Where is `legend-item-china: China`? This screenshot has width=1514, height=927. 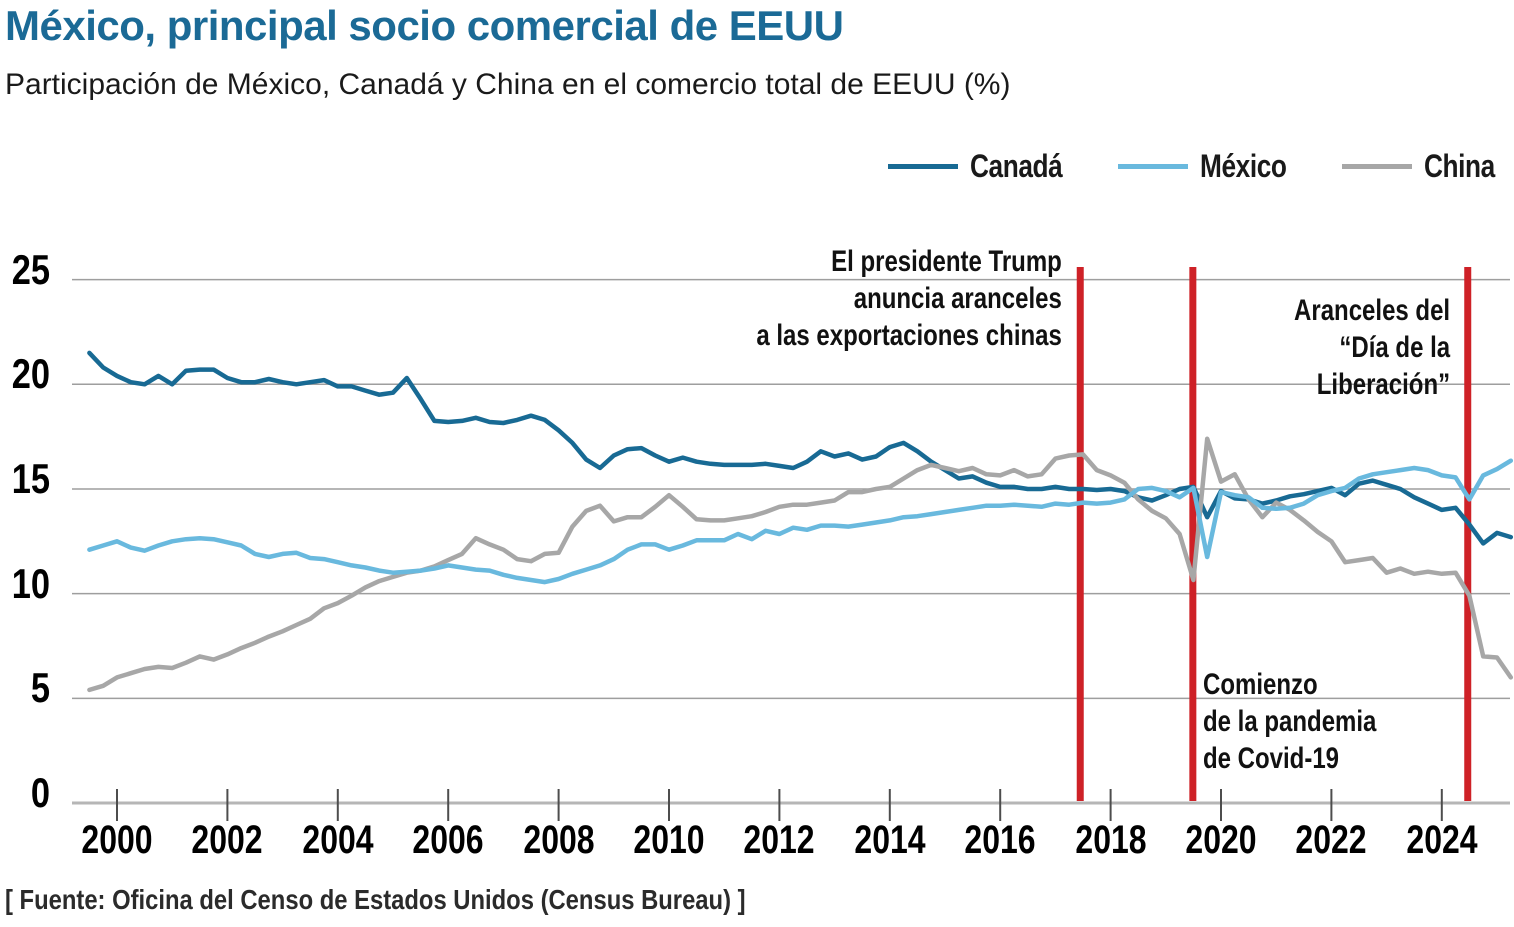
legend-item-china: China is located at coordinates (1425, 166).